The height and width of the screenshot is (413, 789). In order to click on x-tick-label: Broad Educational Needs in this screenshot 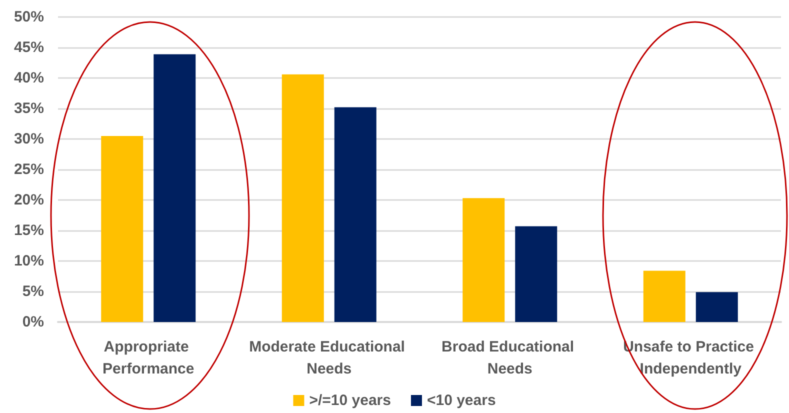, I will do `click(510, 358)`.